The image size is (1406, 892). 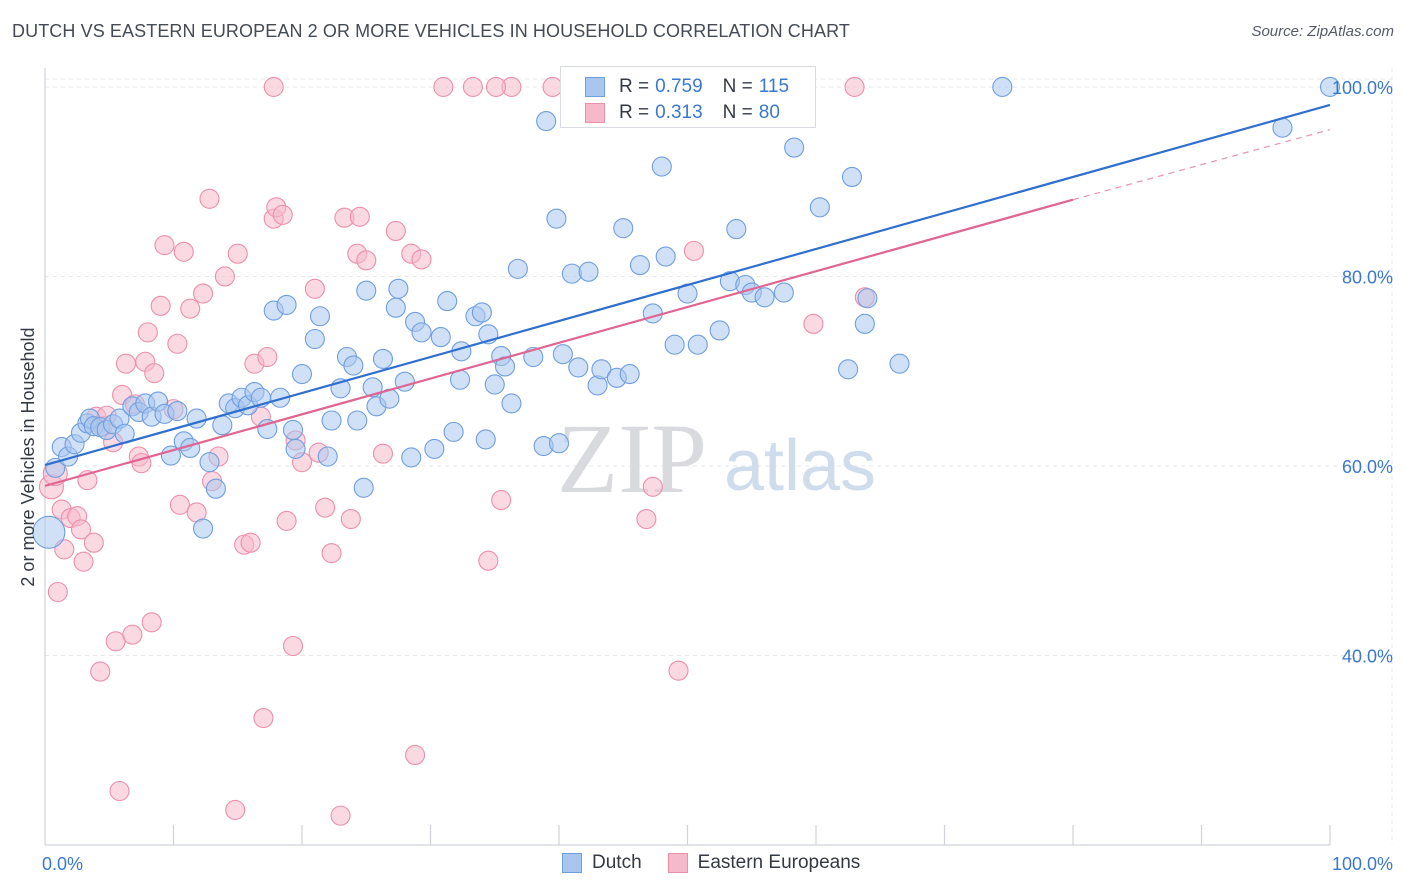 What do you see at coordinates (774, 86) in the screenshot?
I see `legend-n-value-dutch: 115` at bounding box center [774, 86].